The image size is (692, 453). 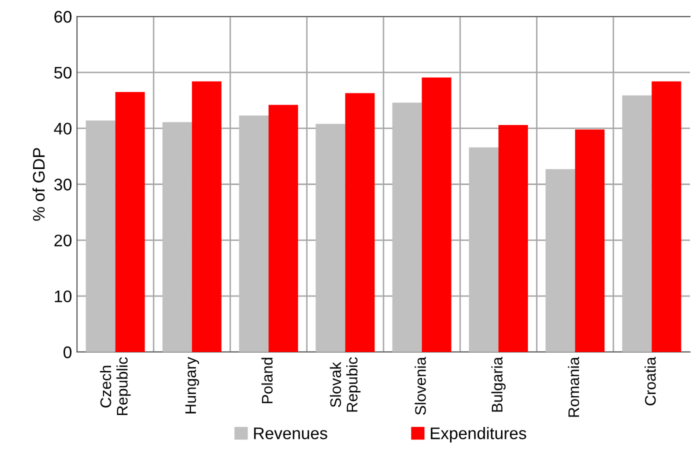 What do you see at coordinates (63, 296) in the screenshot?
I see `y-tick-label: 10` at bounding box center [63, 296].